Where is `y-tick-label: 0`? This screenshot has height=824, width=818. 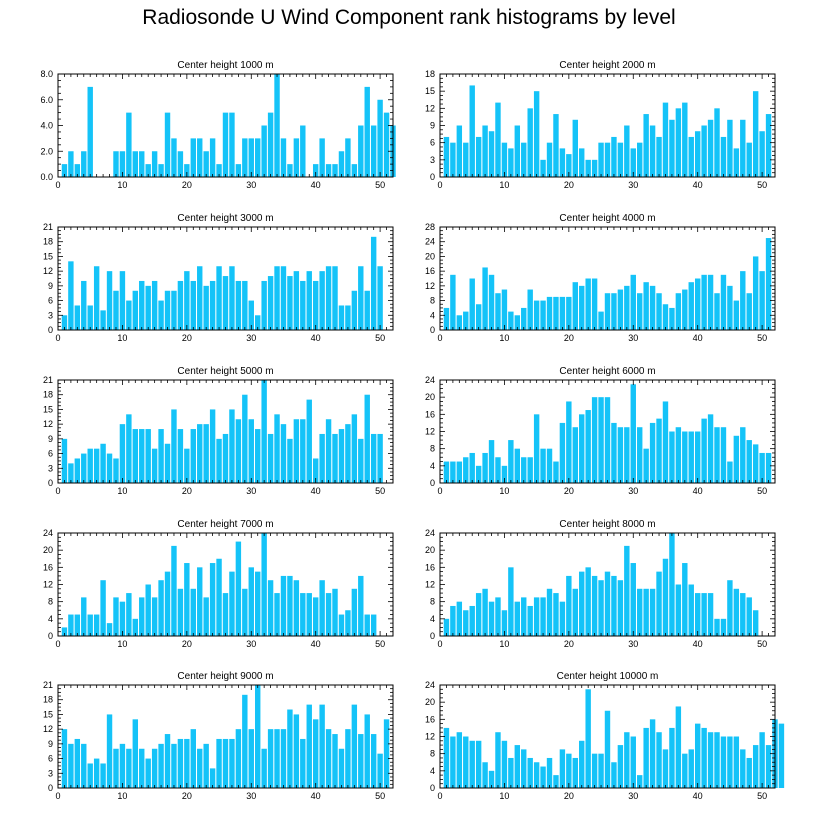
y-tick-label: 0 is located at coordinates (50, 330).